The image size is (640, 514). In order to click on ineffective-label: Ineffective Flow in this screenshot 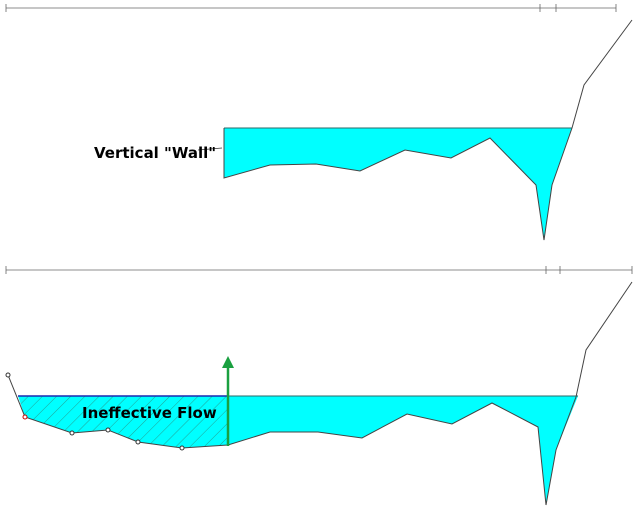, I will do `click(149, 413)`.